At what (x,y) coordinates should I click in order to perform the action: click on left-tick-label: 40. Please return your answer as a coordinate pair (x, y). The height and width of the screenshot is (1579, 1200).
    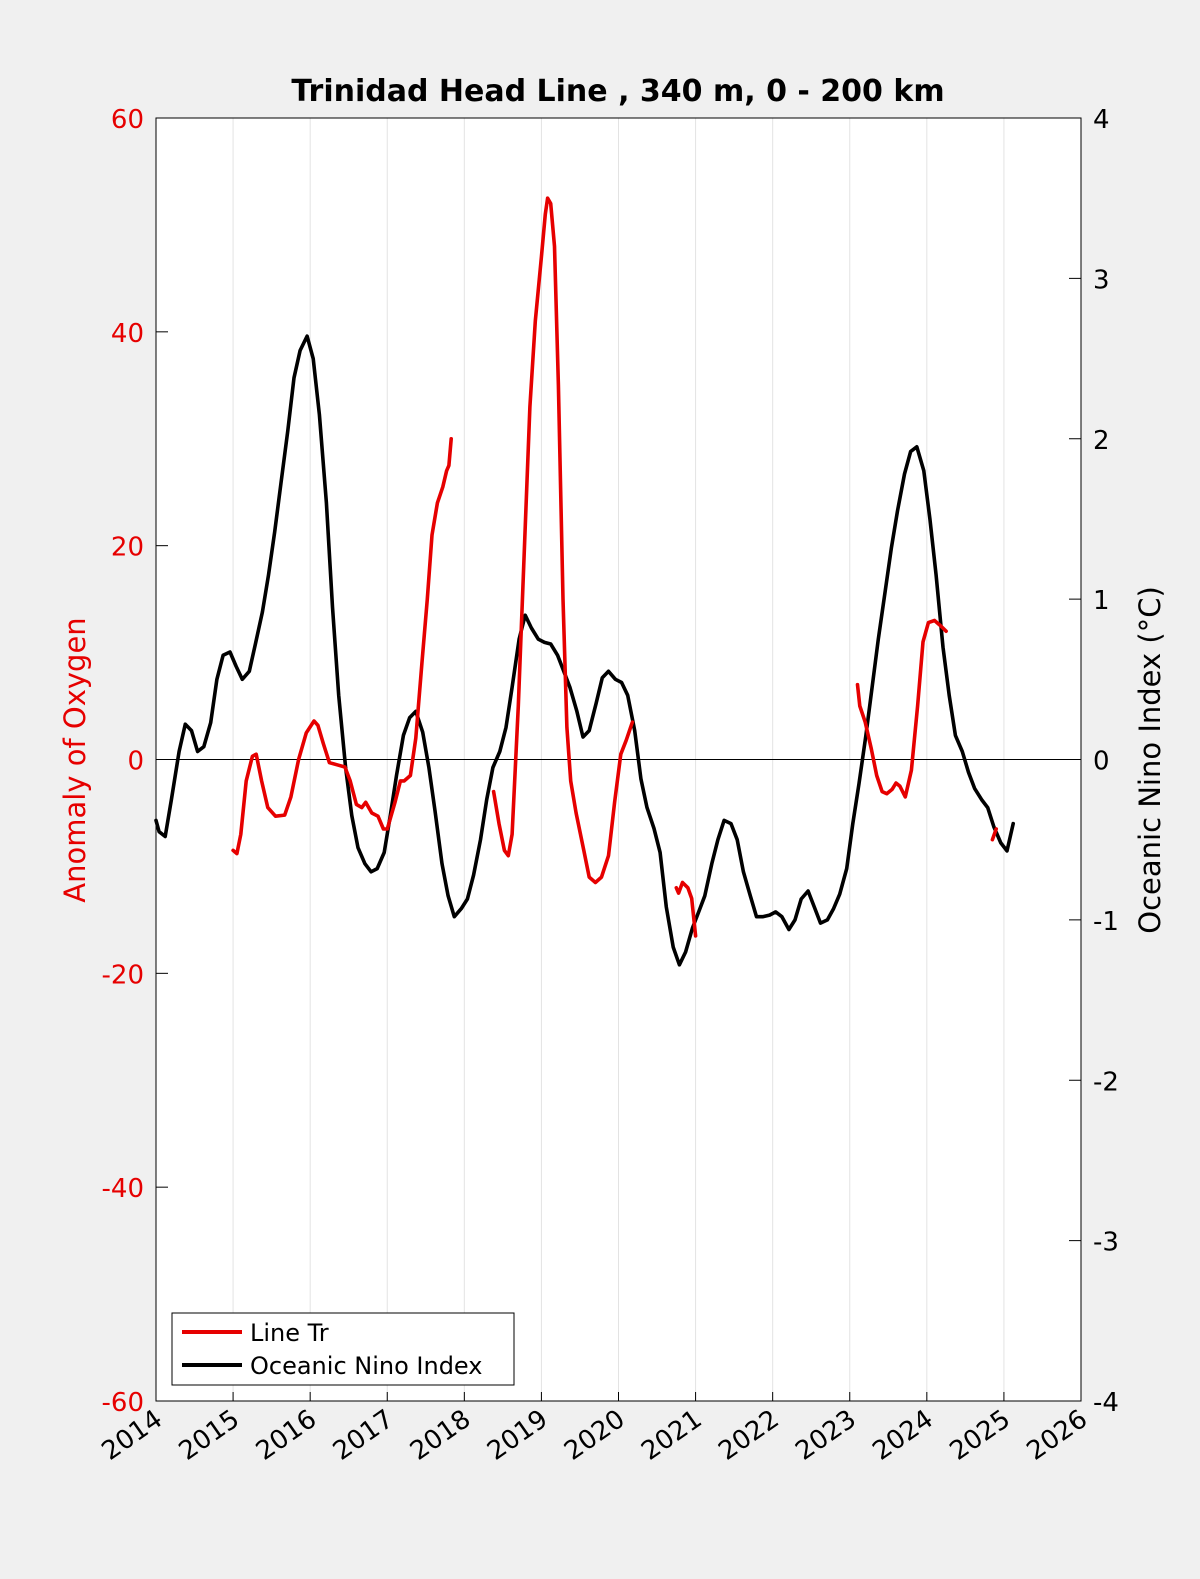
    Looking at the image, I should click on (127, 334).